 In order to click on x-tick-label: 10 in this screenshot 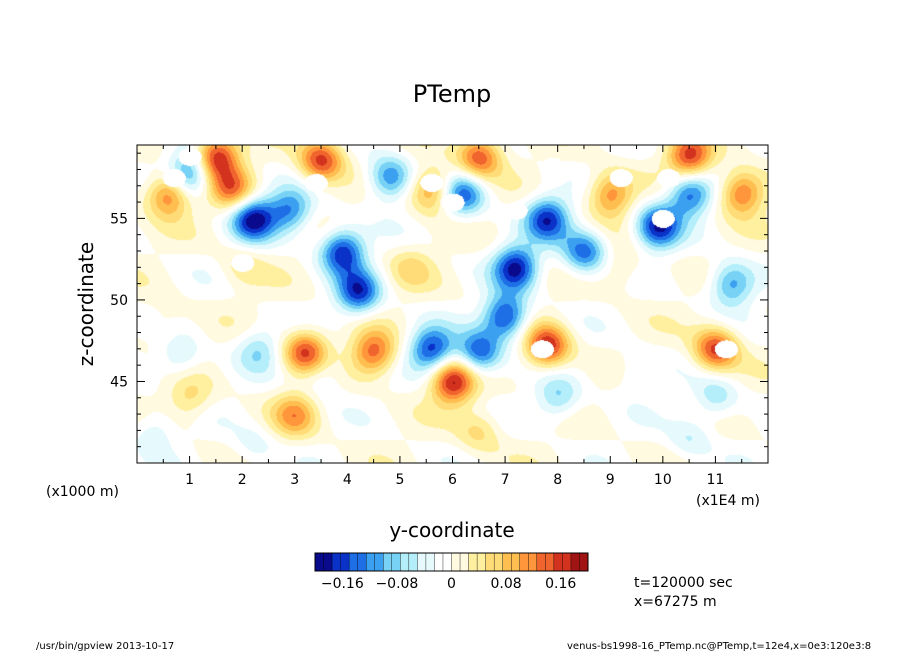, I will do `click(663, 480)`.